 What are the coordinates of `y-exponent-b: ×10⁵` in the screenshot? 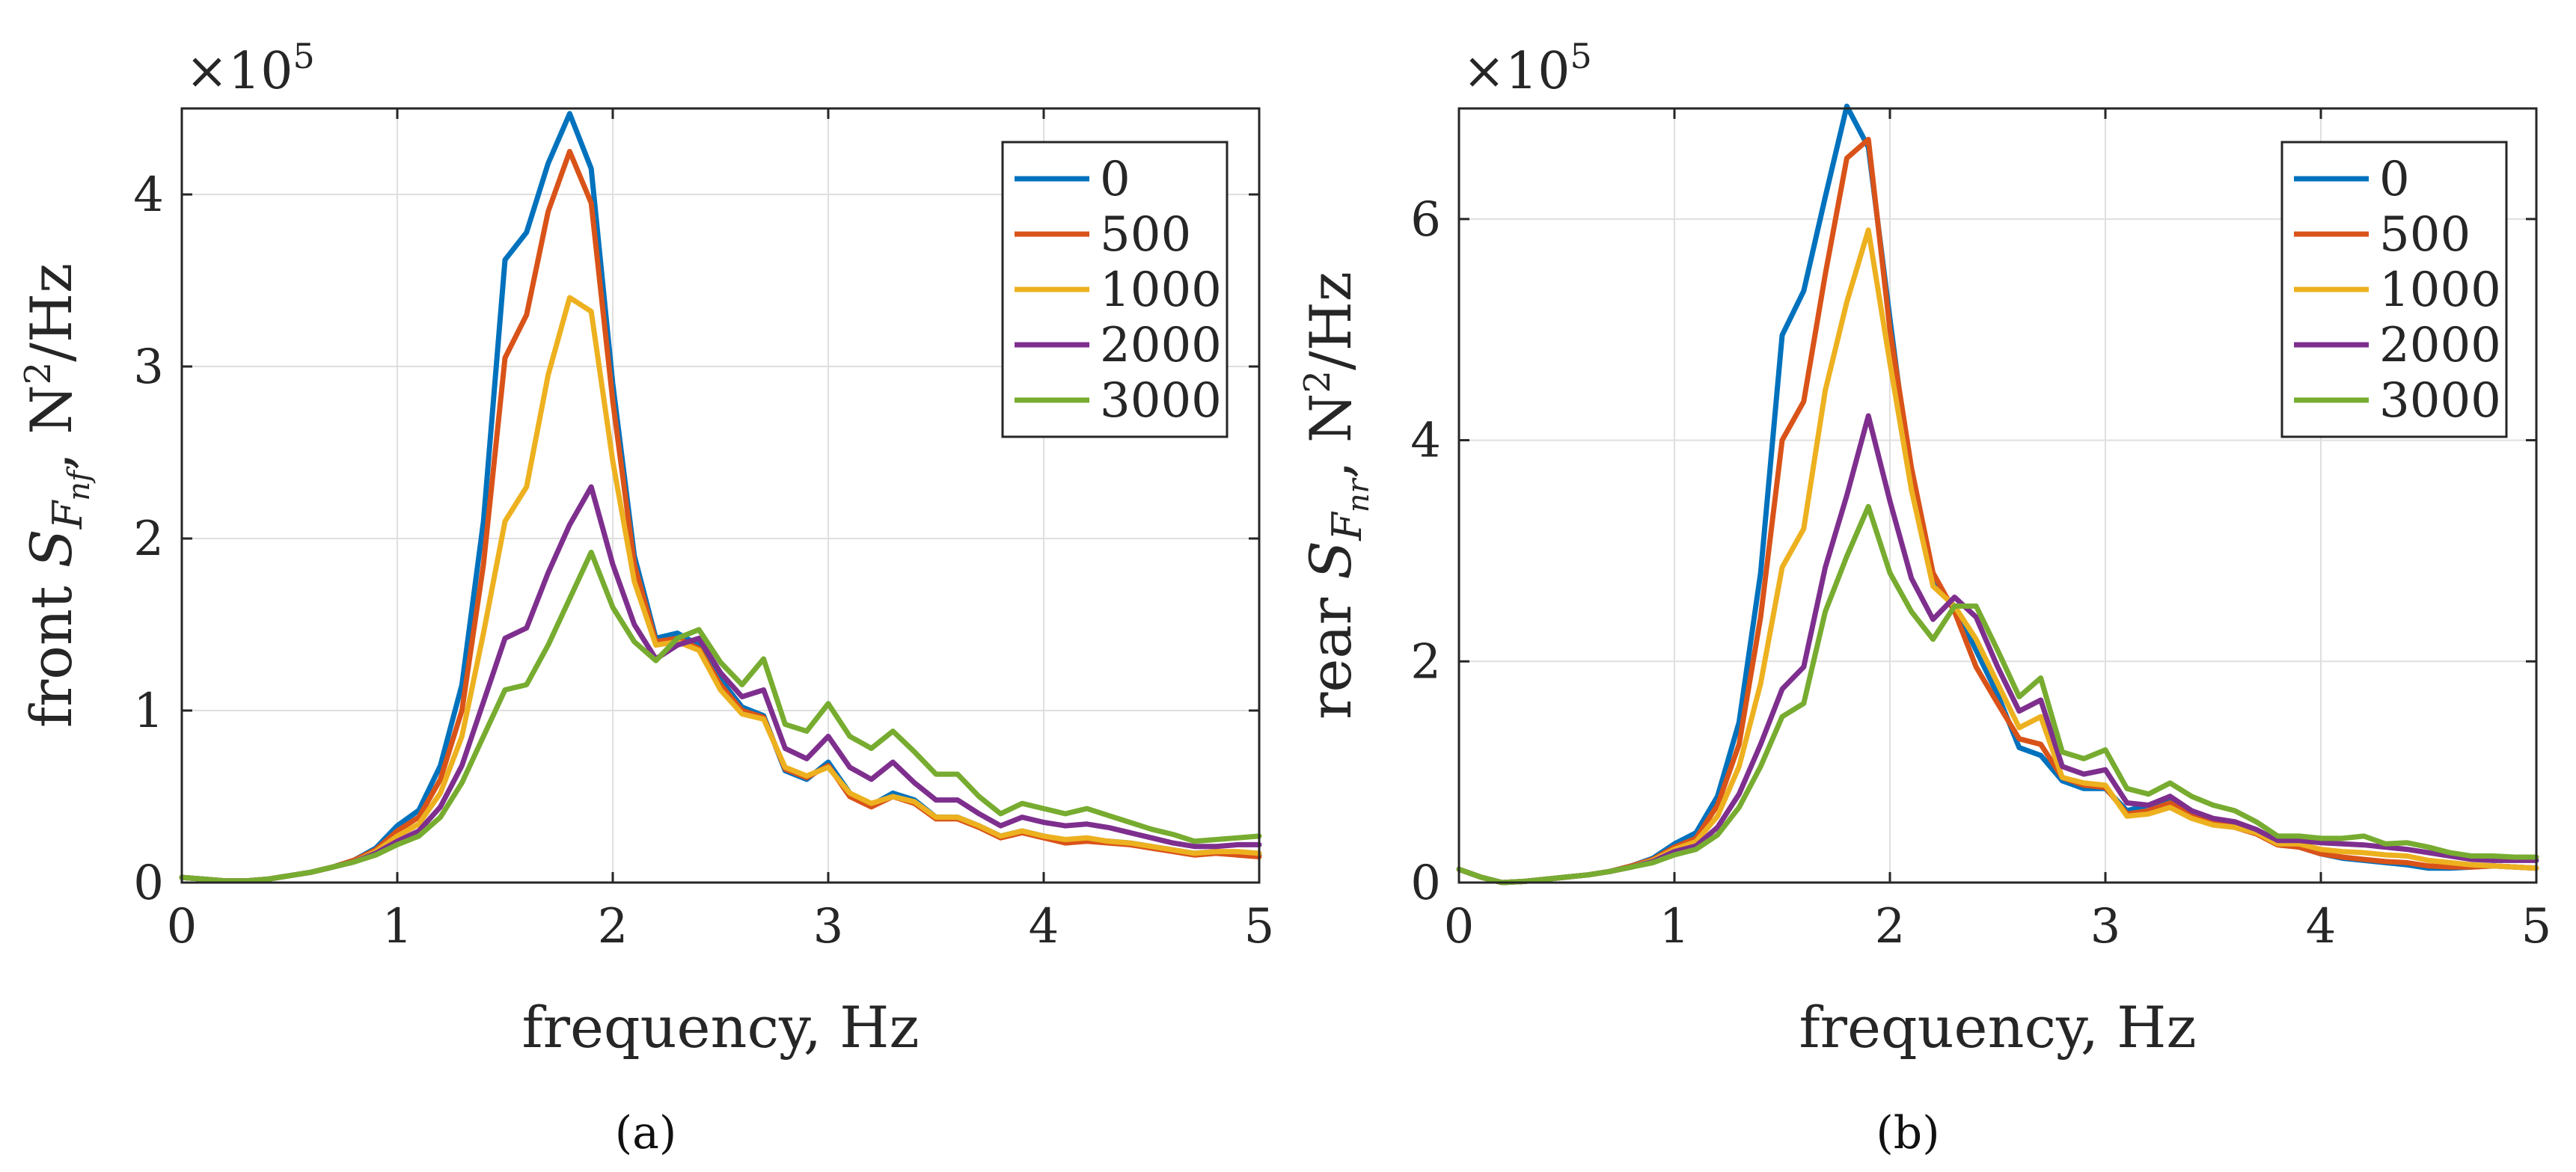 It's located at (1527, 69).